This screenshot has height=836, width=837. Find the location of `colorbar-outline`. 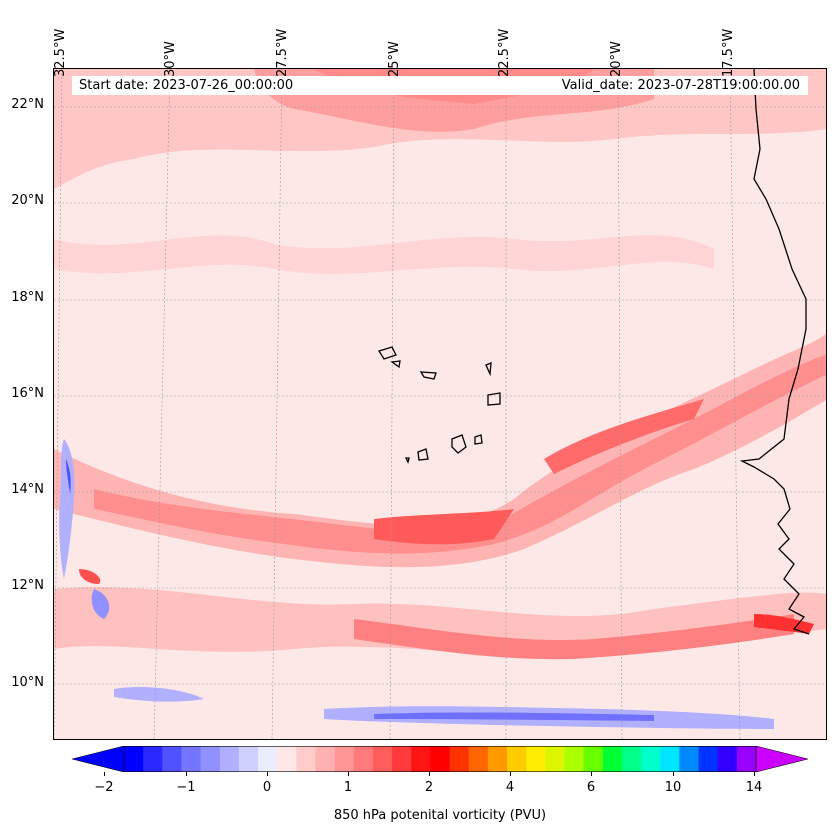

colorbar-outline is located at coordinates (440, 759).